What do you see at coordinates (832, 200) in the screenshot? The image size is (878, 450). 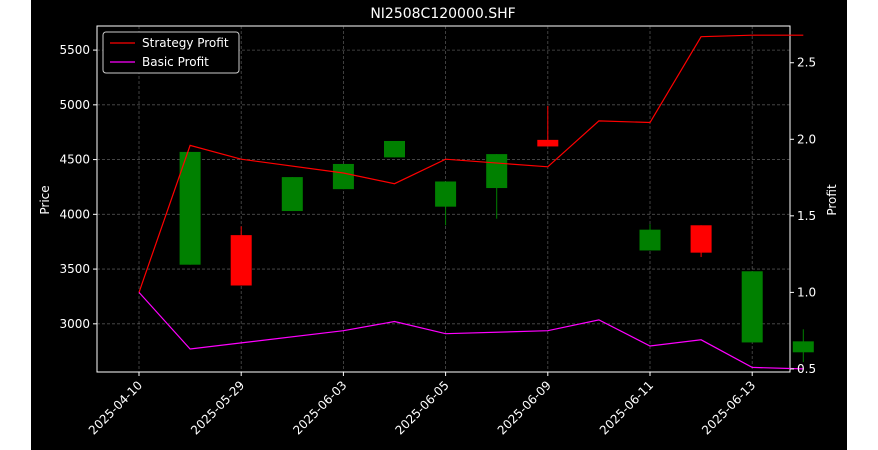 I see `y-axis-label-right: Profit` at bounding box center [832, 200].